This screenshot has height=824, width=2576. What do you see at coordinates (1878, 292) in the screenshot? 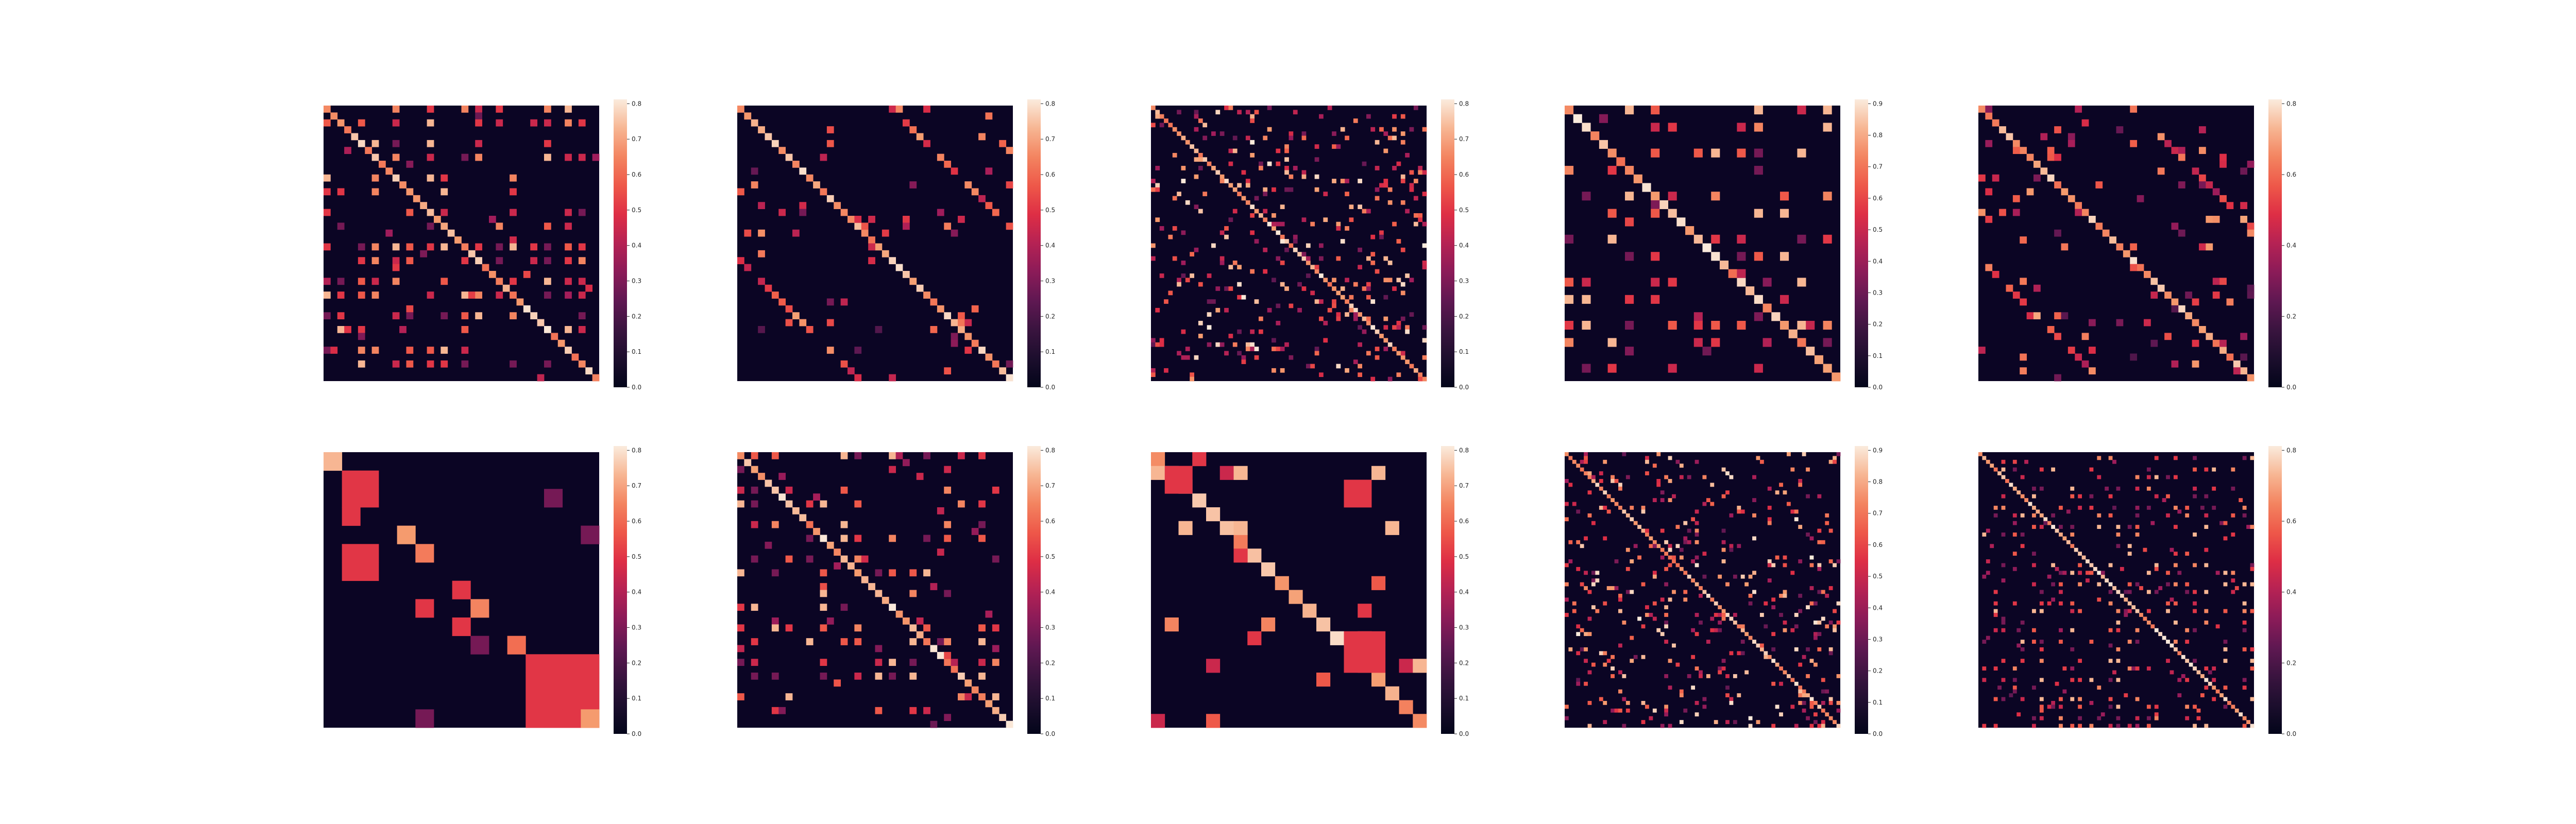
I see `colorbar-tick-label: 0.3` at bounding box center [1878, 292].